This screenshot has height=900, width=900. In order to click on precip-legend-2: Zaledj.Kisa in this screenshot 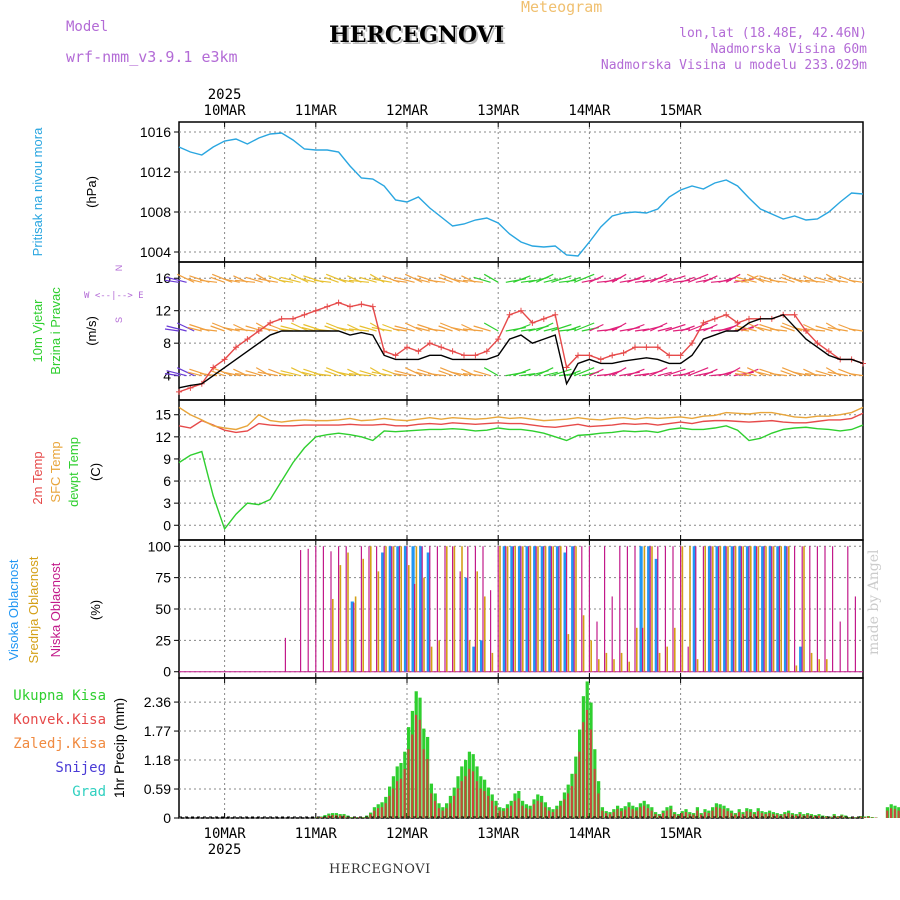, I will do `click(59, 744)`.